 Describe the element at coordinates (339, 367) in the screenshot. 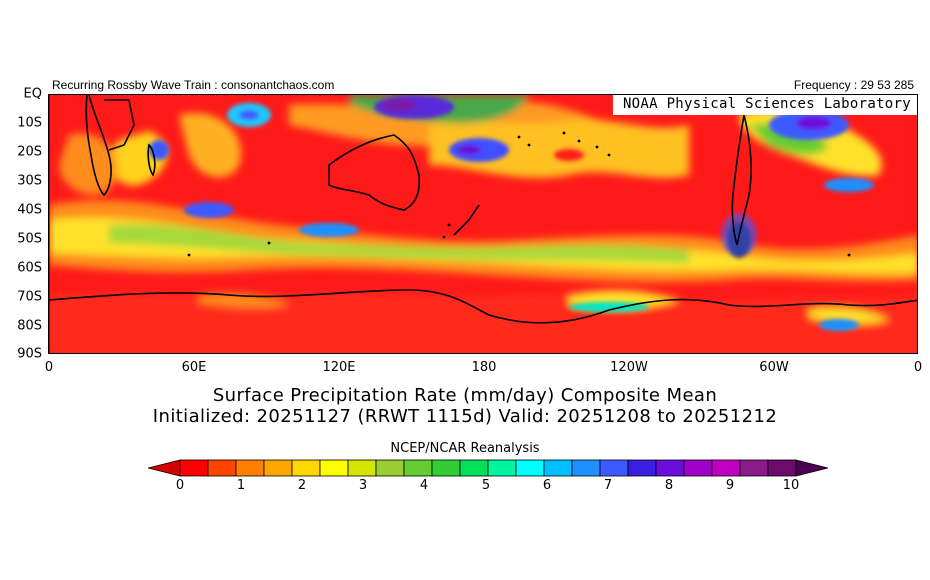

I see `lon-label-120e: 120E` at that location.